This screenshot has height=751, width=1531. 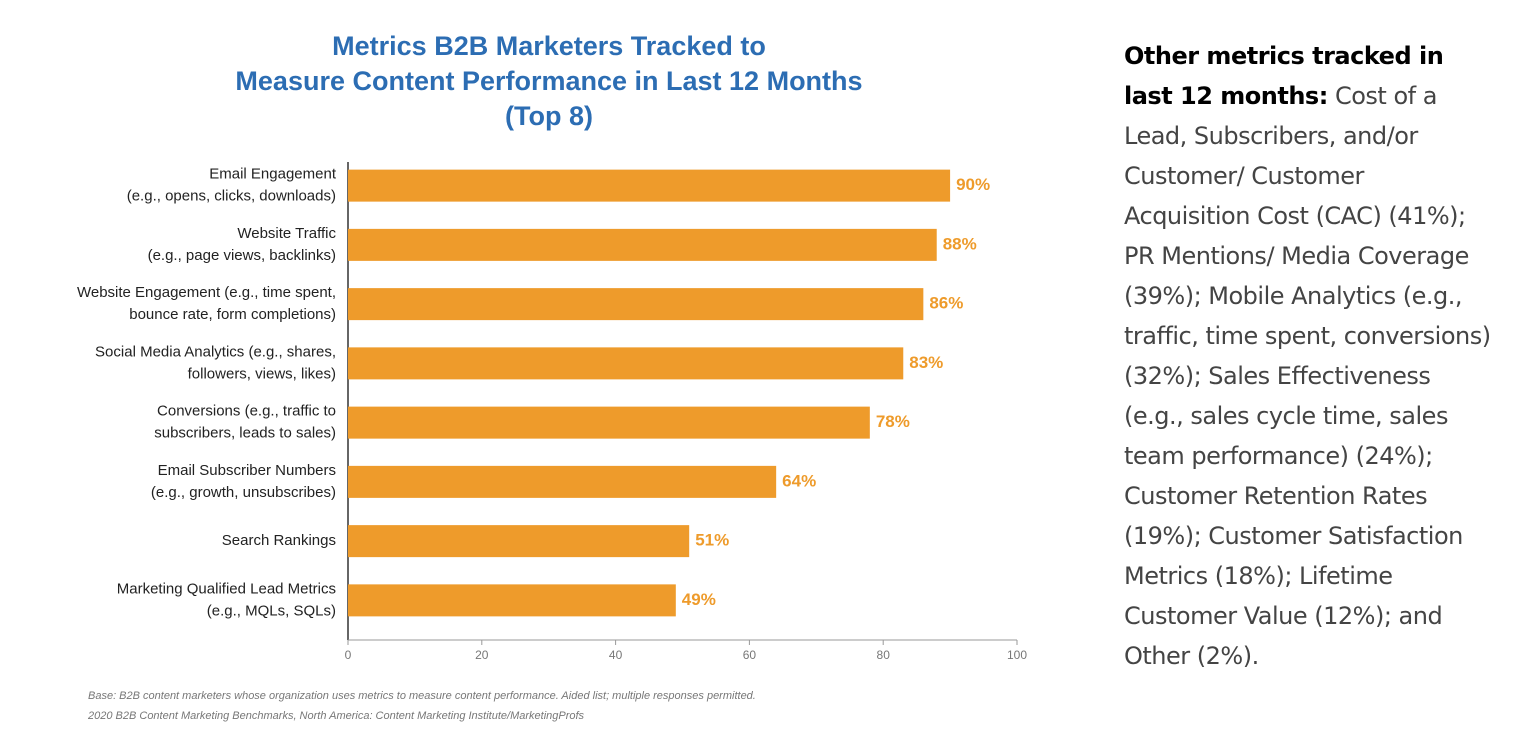 I want to click on value-label: 49%, so click(x=699, y=599).